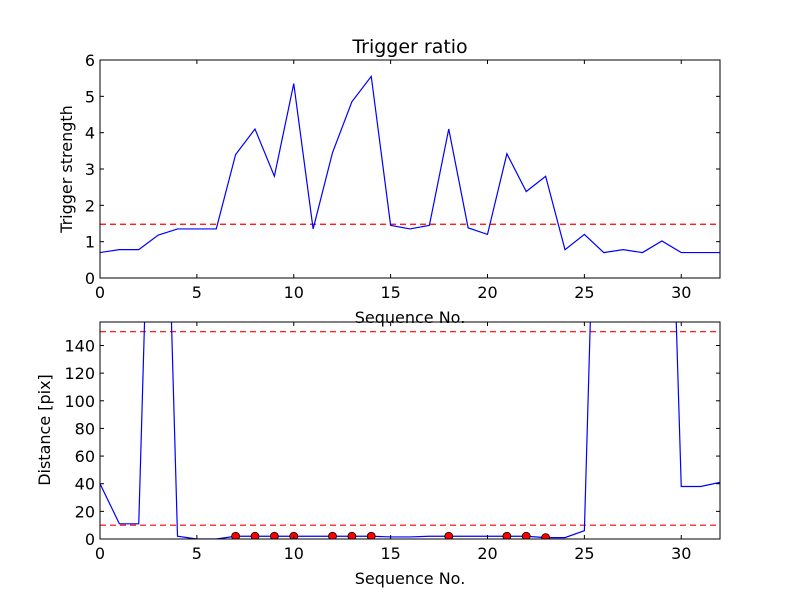 Image resolution: width=800 pixels, height=600 pixels. I want to click on y-tick-label: 140, so click(79, 345).